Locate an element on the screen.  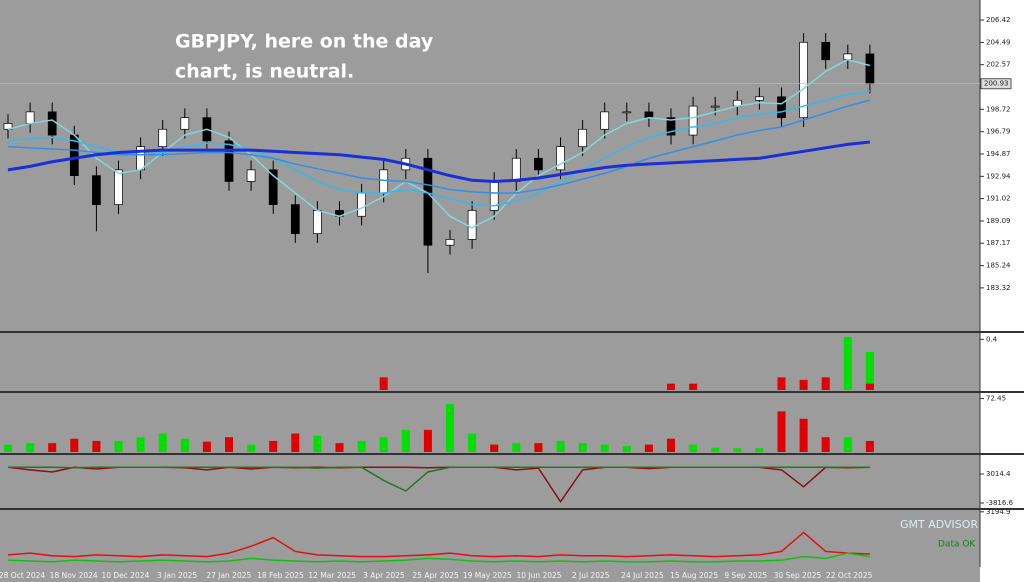
price-axis is located at coordinates (1002, 291).